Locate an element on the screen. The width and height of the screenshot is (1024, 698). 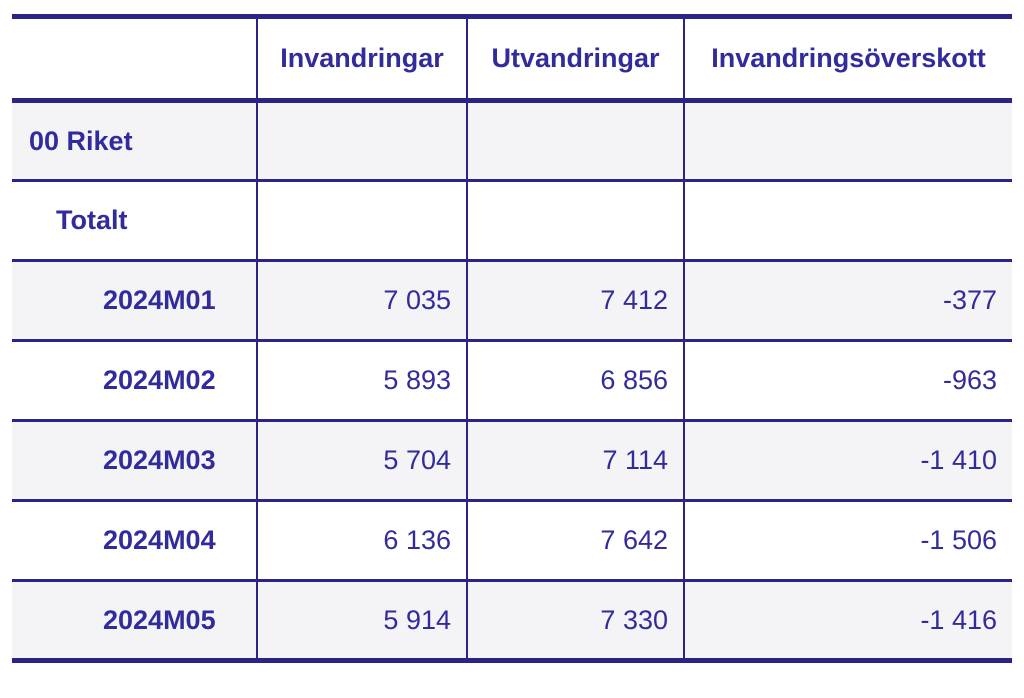
data-cell: 7 114 is located at coordinates (575, 460).